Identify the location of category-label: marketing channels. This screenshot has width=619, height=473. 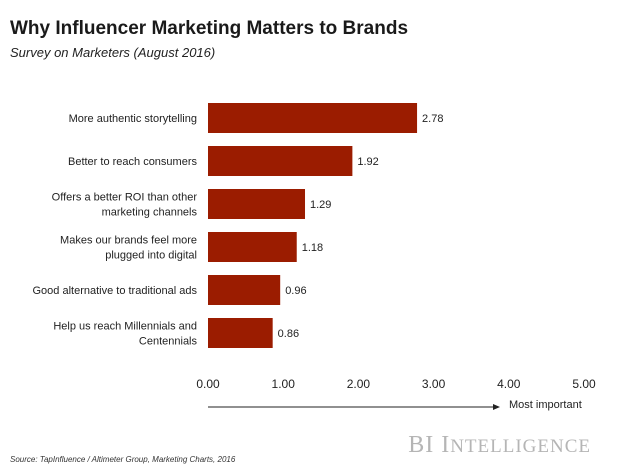
(150, 213).